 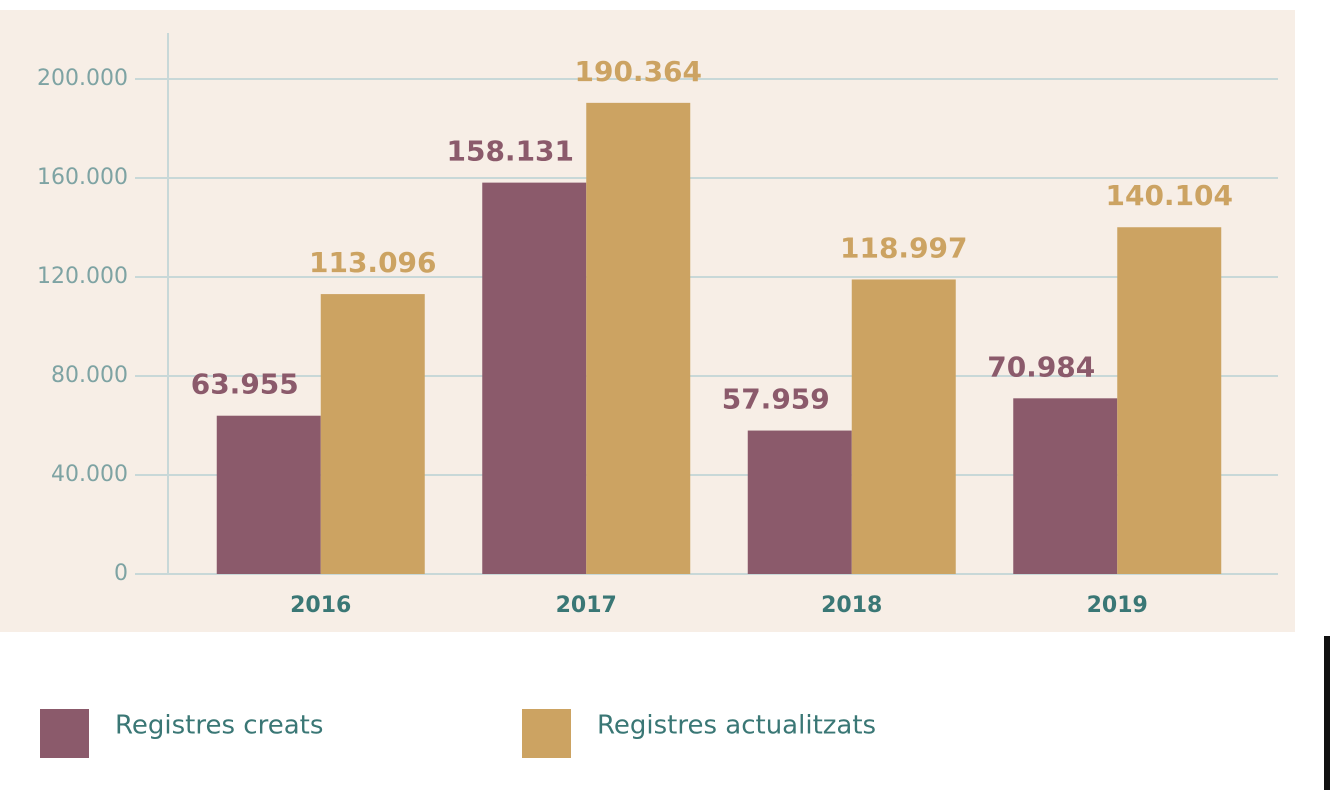 I want to click on x-tick-label: 2018, so click(x=851, y=605).